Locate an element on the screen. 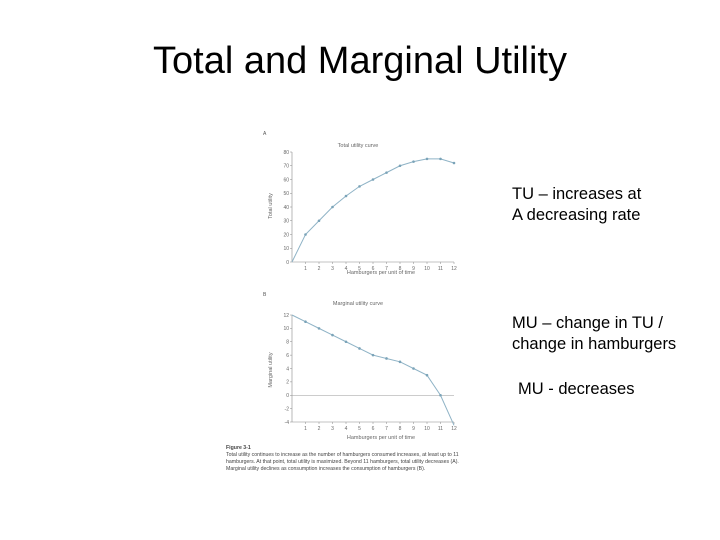  chart-b-ytick-label: 6 is located at coordinates (287, 356).